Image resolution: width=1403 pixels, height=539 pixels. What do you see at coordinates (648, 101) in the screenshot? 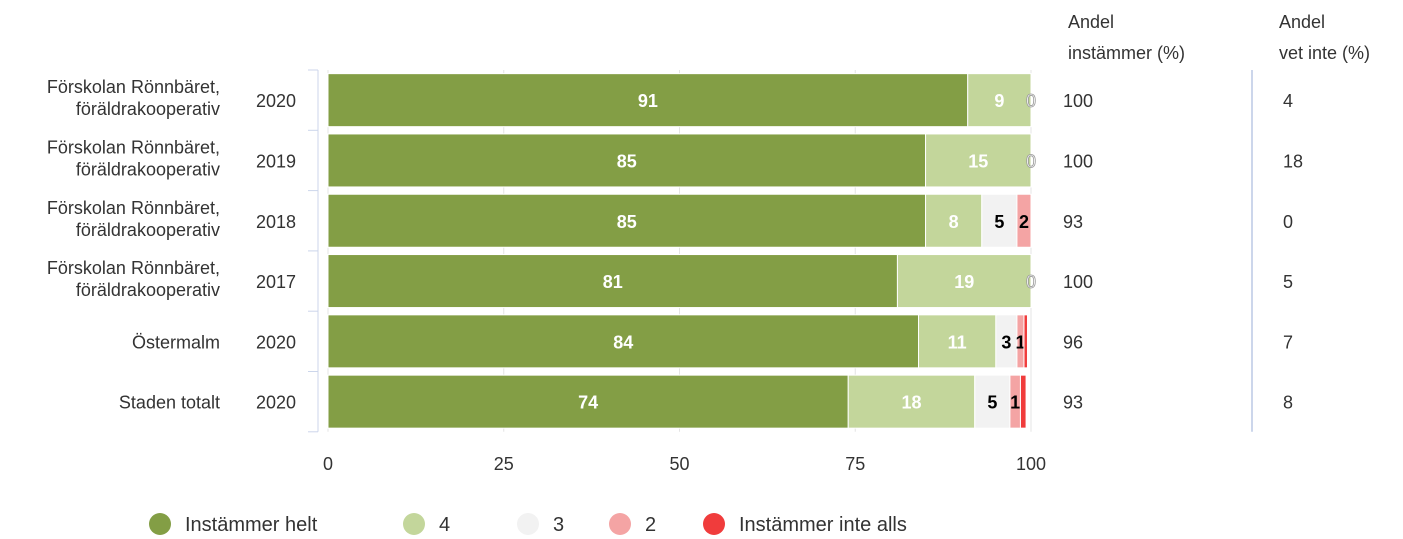
I see `data-label: 91` at bounding box center [648, 101].